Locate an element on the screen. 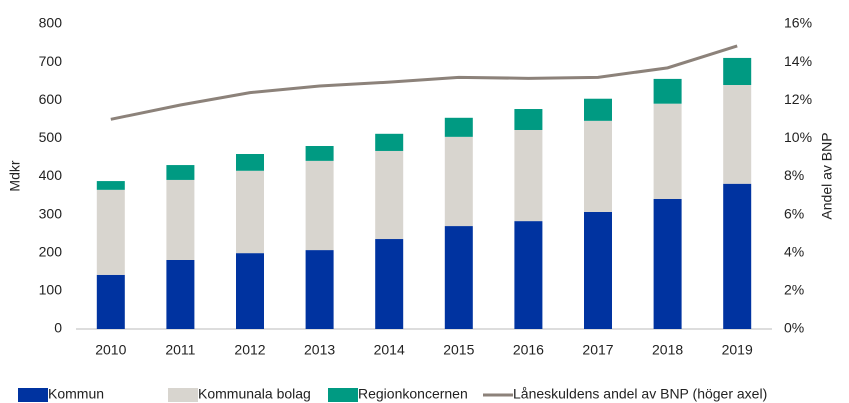 This screenshot has width=849, height=403. legend-label: Regionkoncernen is located at coordinates (413, 394).